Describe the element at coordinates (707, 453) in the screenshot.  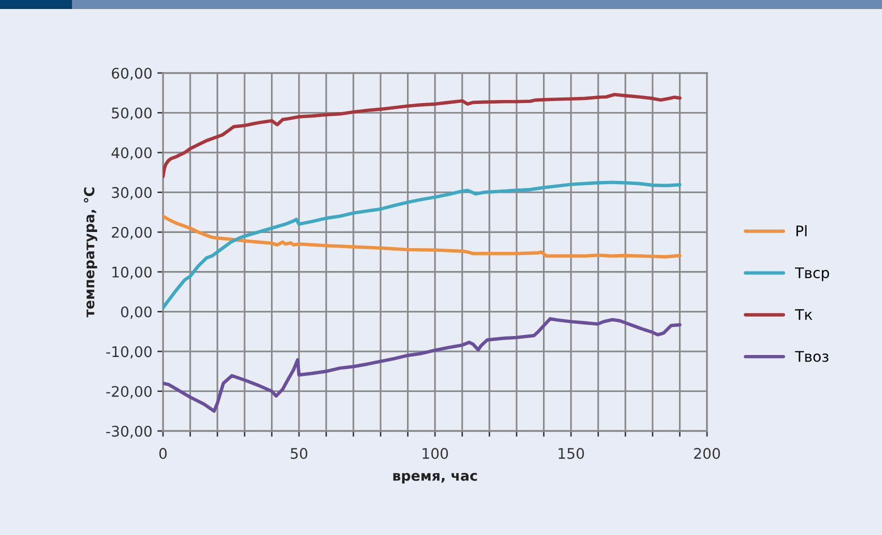
I see `x-tick-label: 200` at that location.